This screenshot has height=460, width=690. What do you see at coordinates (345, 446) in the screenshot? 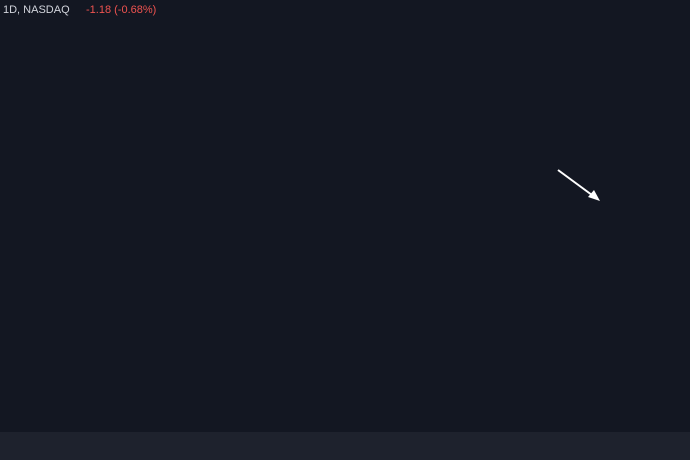
I see `footer-strip` at bounding box center [345, 446].